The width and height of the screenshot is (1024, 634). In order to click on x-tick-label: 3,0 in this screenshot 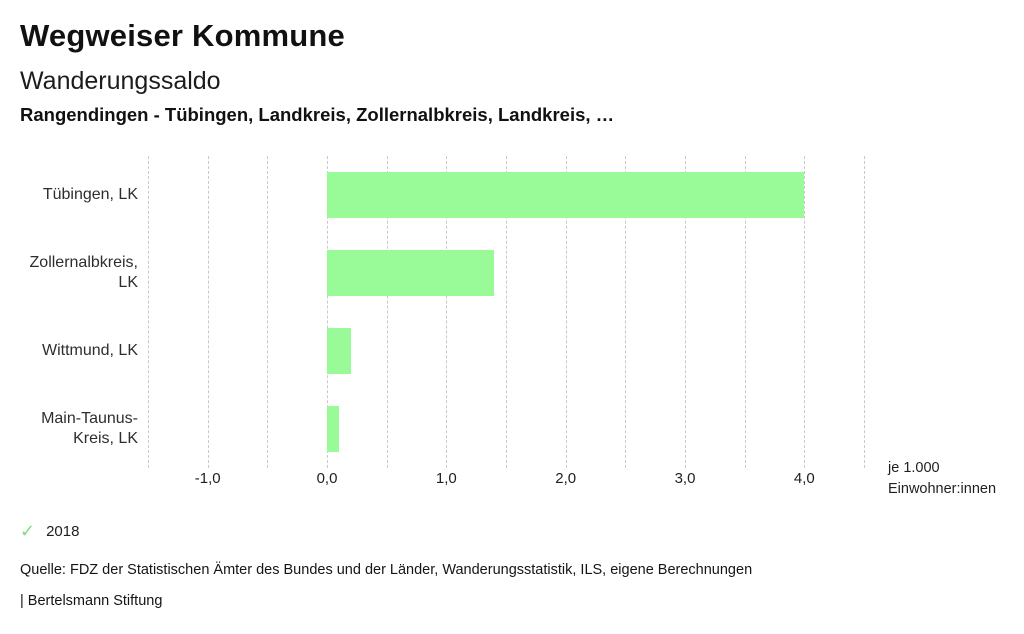, I will do `click(685, 478)`.